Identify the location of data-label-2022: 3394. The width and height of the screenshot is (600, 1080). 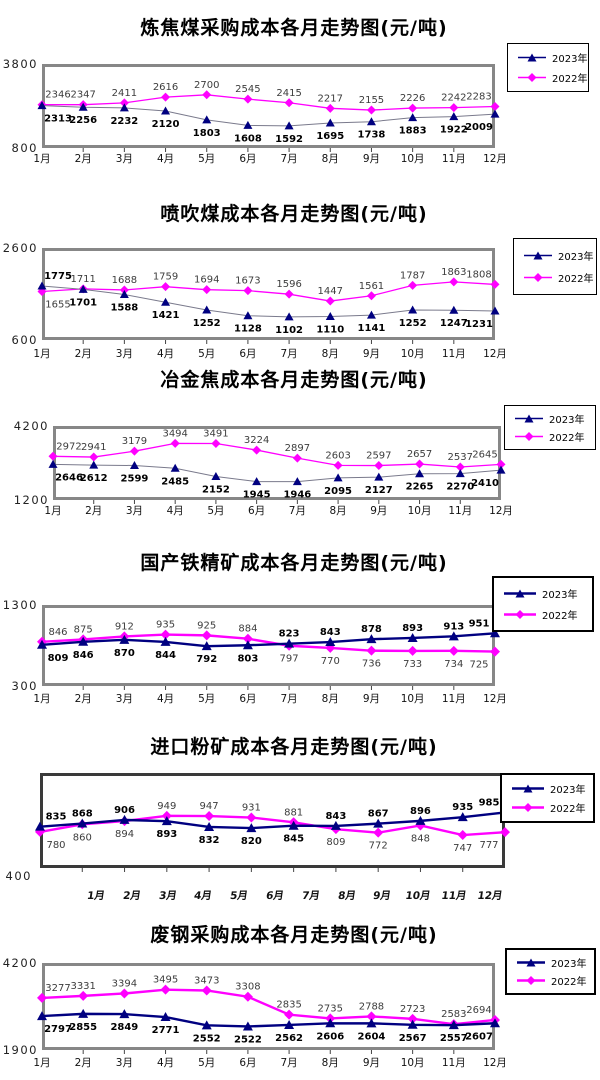
(124, 983).